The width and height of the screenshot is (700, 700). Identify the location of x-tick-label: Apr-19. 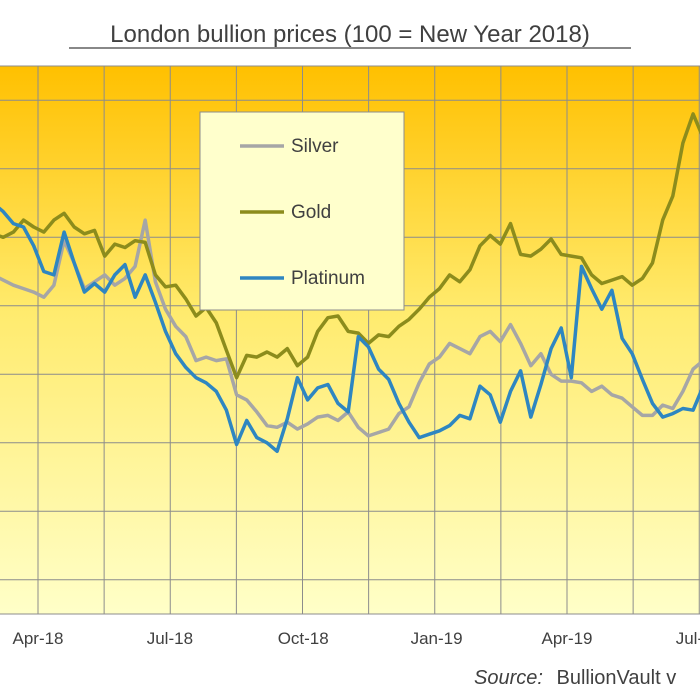
(566, 638).